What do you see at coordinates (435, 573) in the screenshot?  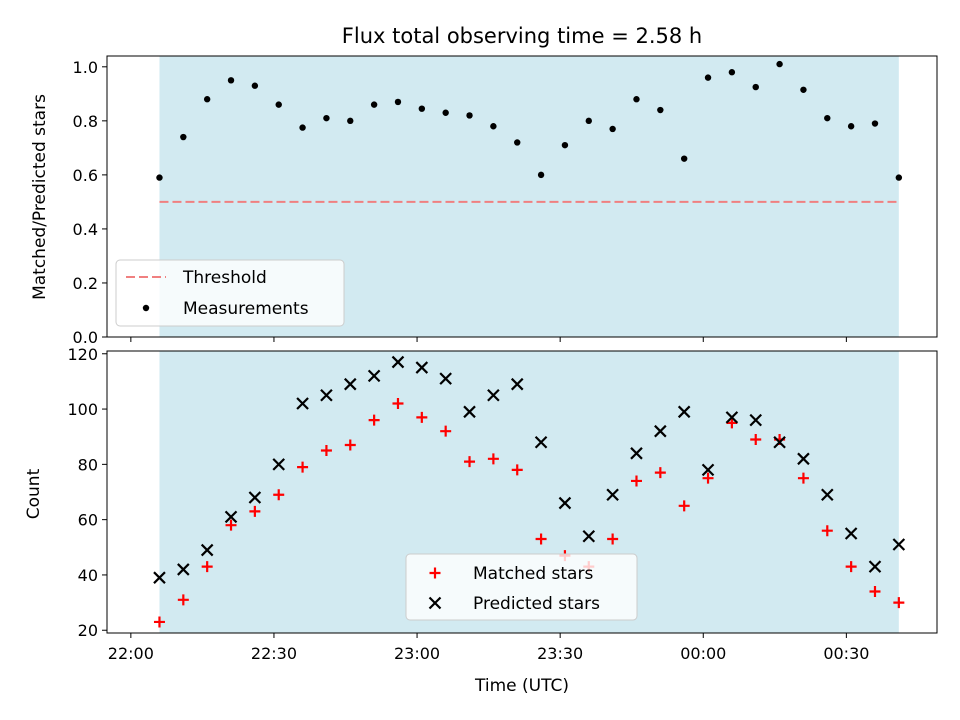 I see `legend-matched-swatch` at bounding box center [435, 573].